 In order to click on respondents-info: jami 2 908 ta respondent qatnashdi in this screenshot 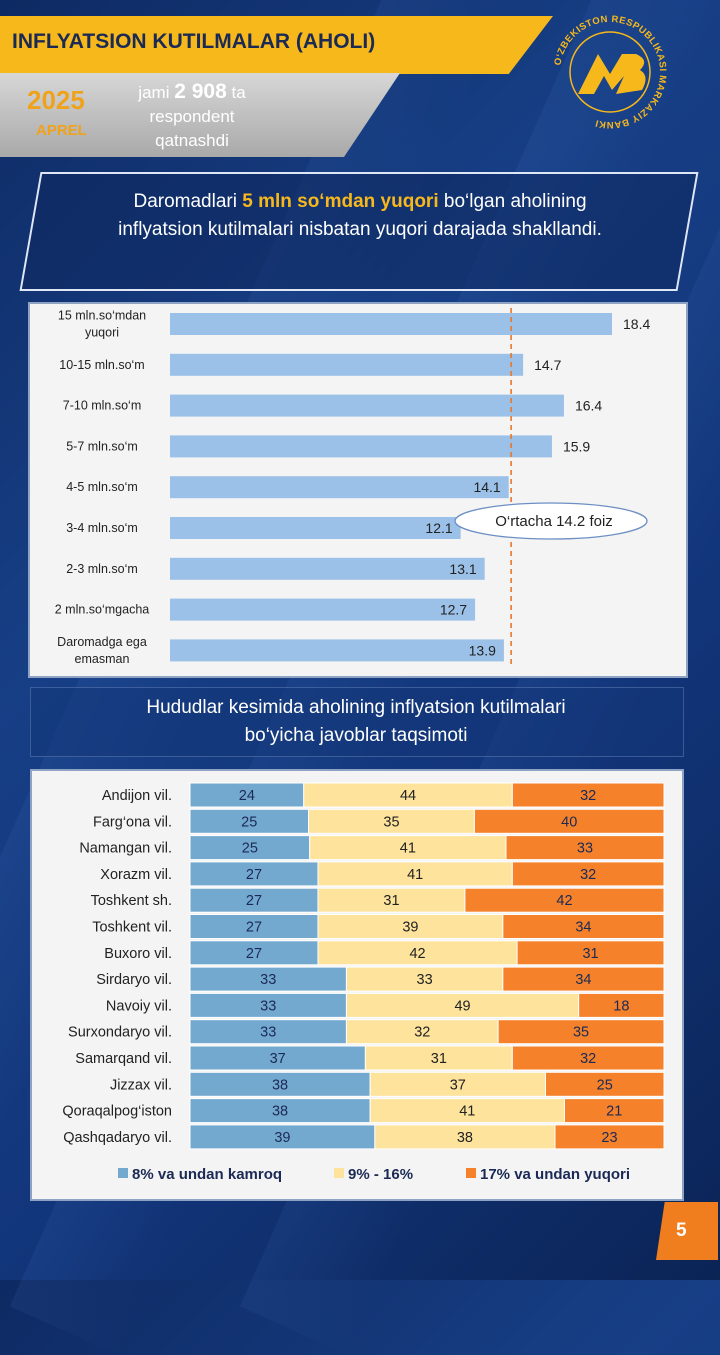, I will do `click(192, 115)`.